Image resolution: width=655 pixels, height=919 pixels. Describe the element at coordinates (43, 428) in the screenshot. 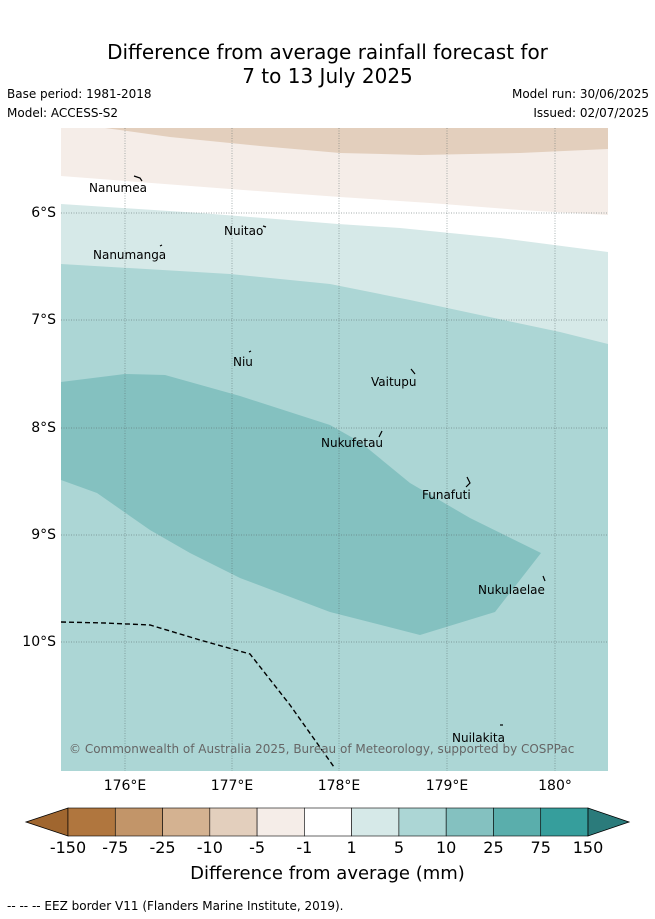

I see `lat-label-8s: 8°S` at that location.